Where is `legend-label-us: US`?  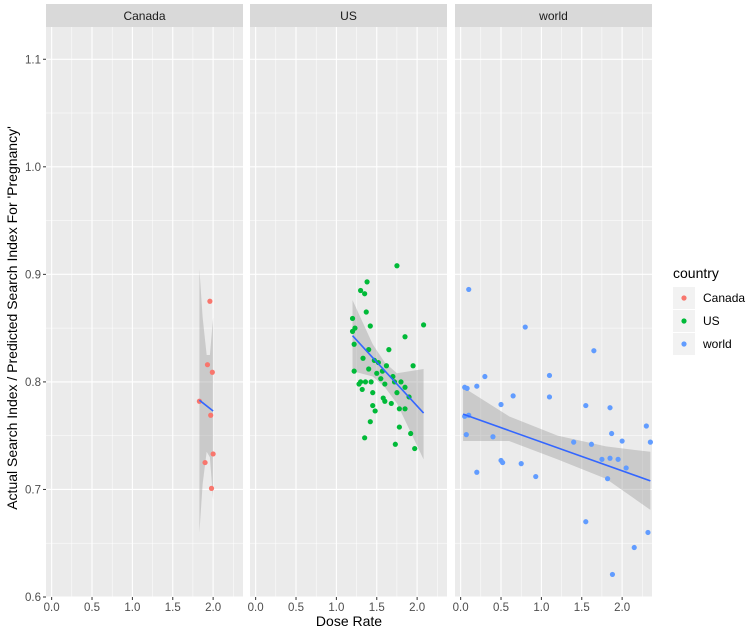
legend-label-us: US is located at coordinates (711, 321).